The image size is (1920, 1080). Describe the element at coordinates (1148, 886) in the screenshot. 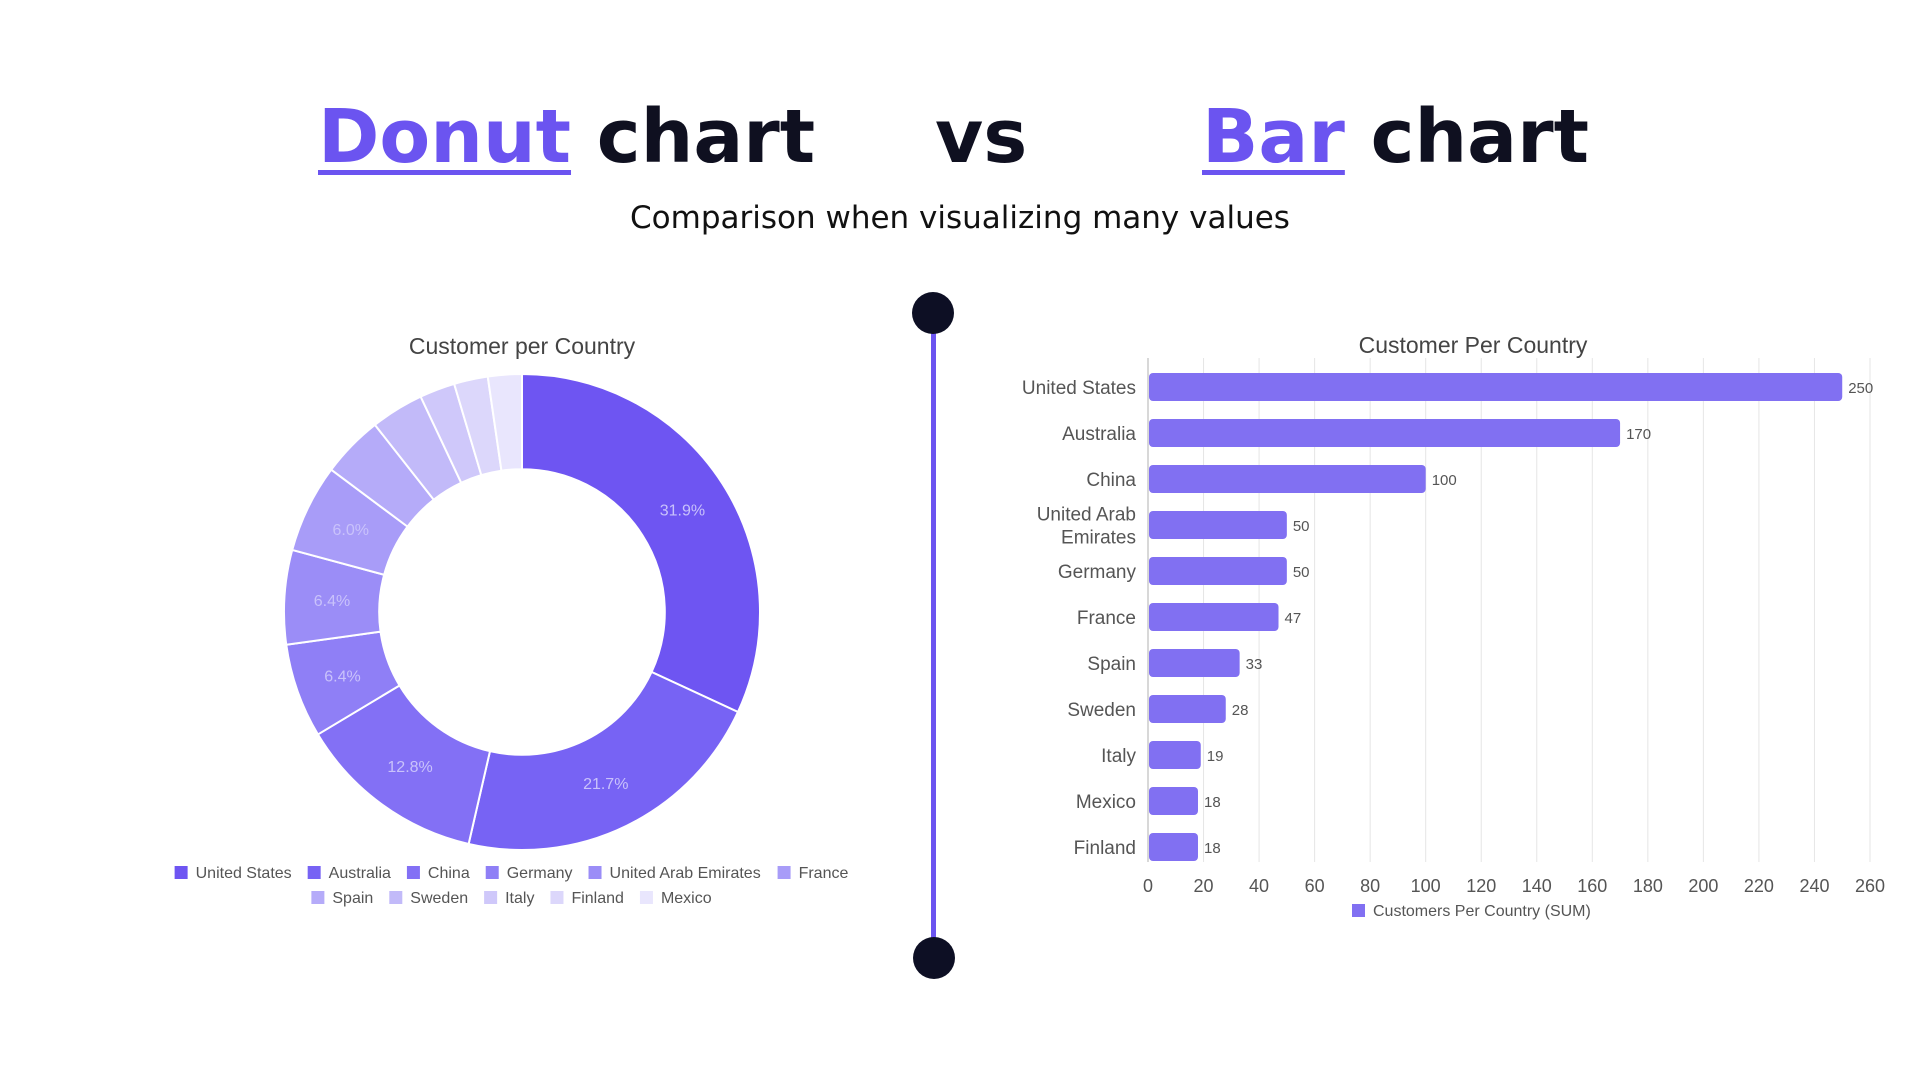

I see `bar-x-tick-0: 0` at that location.